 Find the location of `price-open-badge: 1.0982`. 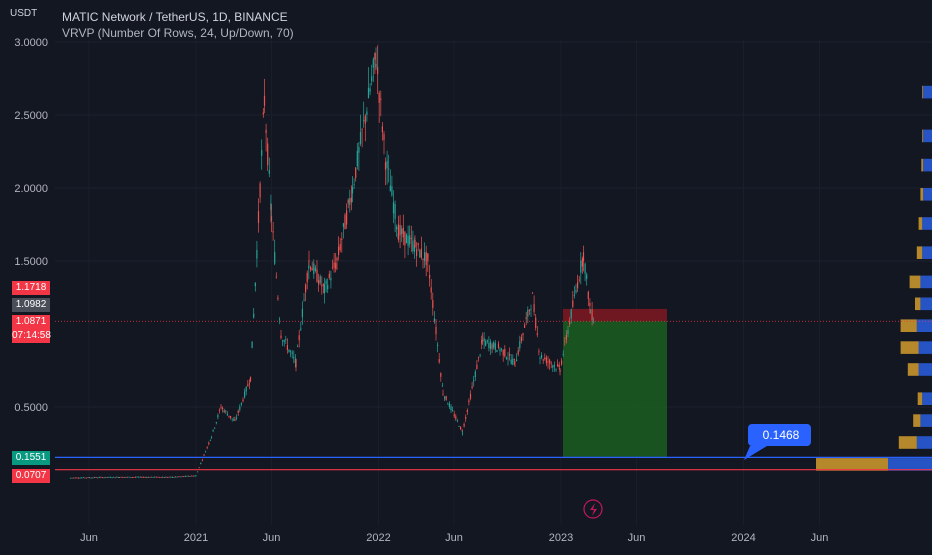

price-open-badge: 1.0982 is located at coordinates (31, 305).